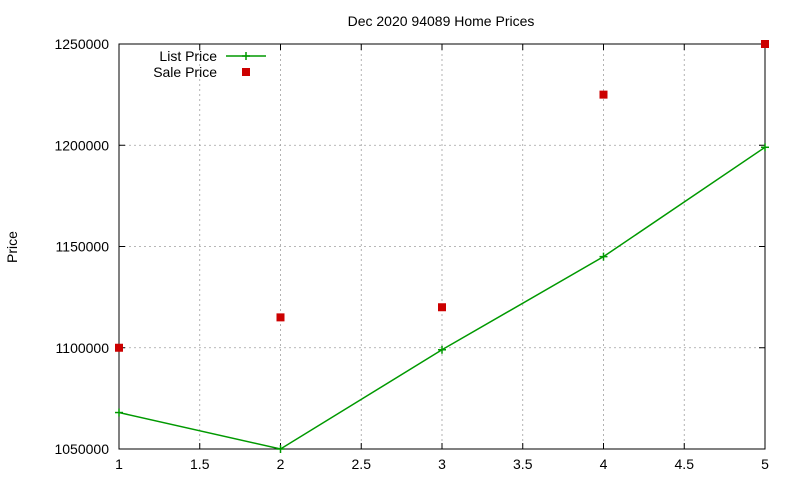  I want to click on chart-title: Dec 2020 94089 Home Prices, so click(441, 21).